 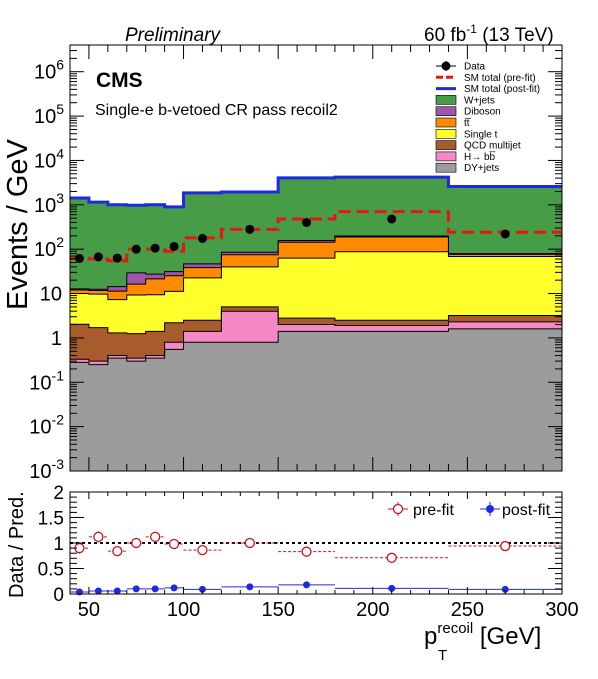 What do you see at coordinates (60, 109) in the screenshot?
I see `upper-y-tick-label-exp: 5` at bounding box center [60, 109].